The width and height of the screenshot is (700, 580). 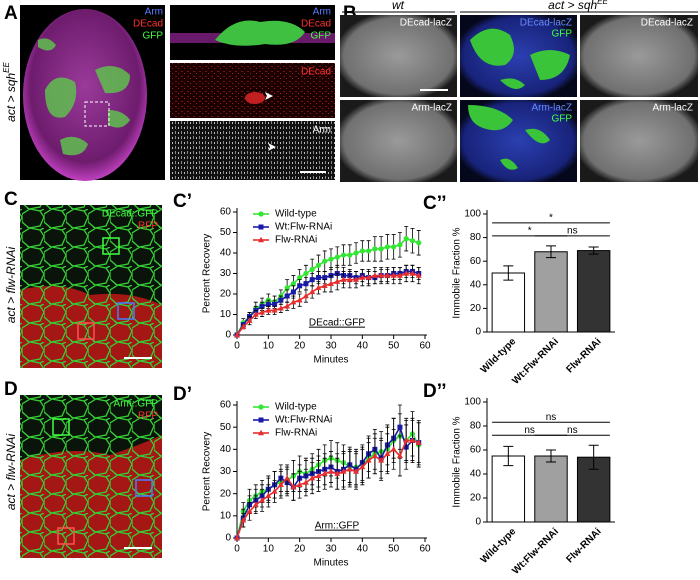 I want to click on genotype-label: act > sqhEE, so click(x=10, y=91).